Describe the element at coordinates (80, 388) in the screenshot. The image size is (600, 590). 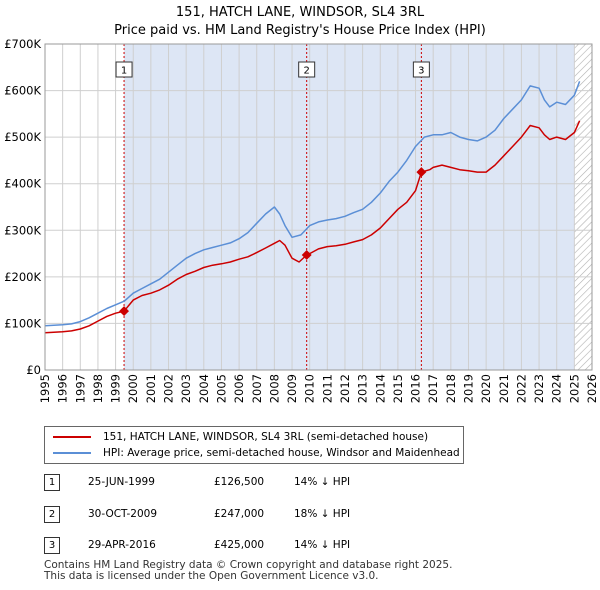
I see `x-tick-label: 1997` at that location.